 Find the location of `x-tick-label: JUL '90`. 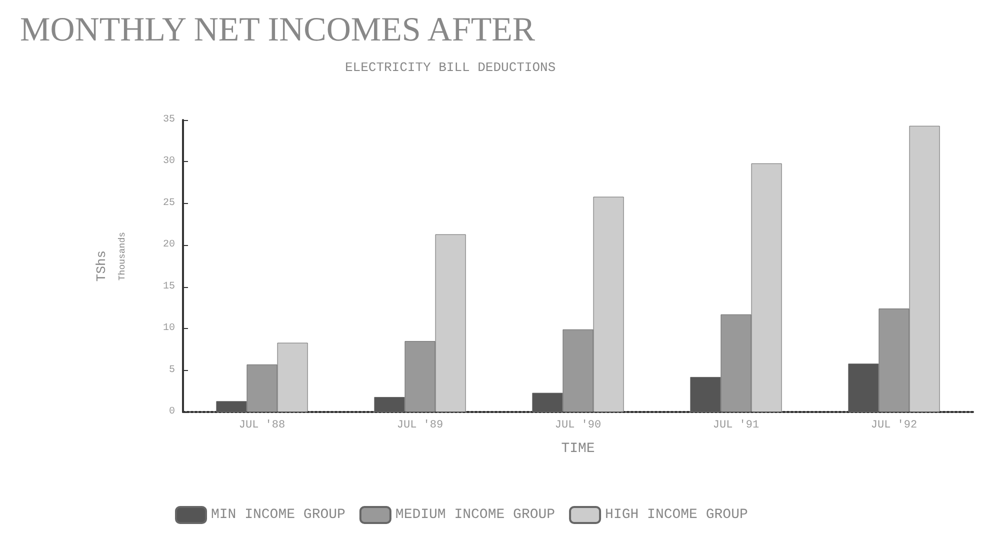

x-tick-label: JUL '90 is located at coordinates (578, 426).